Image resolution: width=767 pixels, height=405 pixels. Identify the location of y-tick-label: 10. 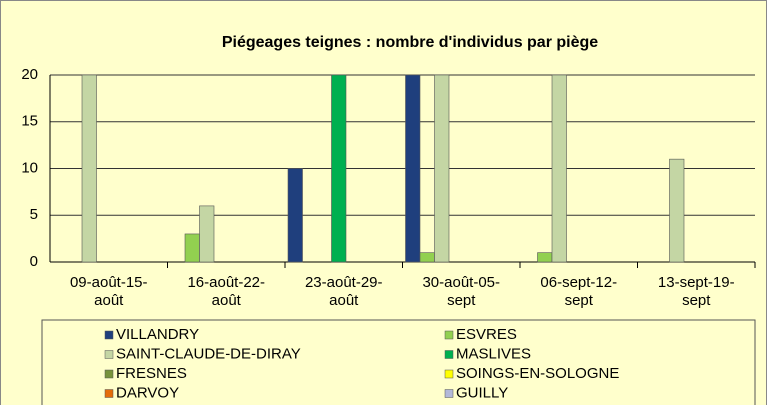
(29, 167).